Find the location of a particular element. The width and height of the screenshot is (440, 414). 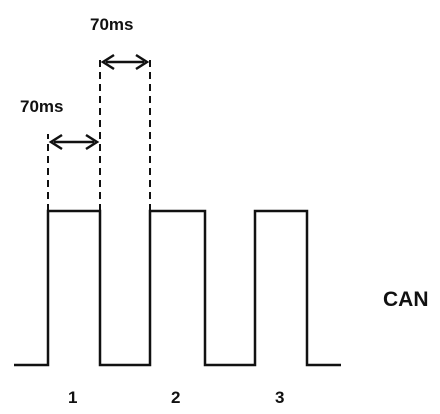

signal-name-label: CAN is located at coordinates (406, 299).